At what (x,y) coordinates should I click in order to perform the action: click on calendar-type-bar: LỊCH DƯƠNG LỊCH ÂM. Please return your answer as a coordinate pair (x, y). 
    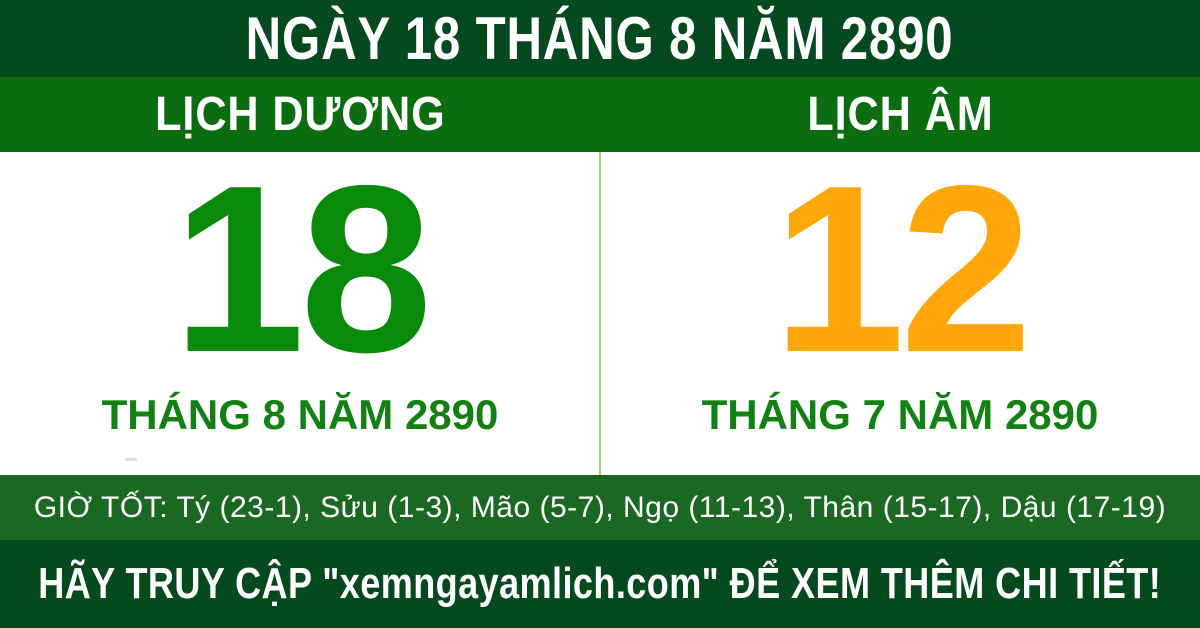
    Looking at the image, I should click on (600, 114).